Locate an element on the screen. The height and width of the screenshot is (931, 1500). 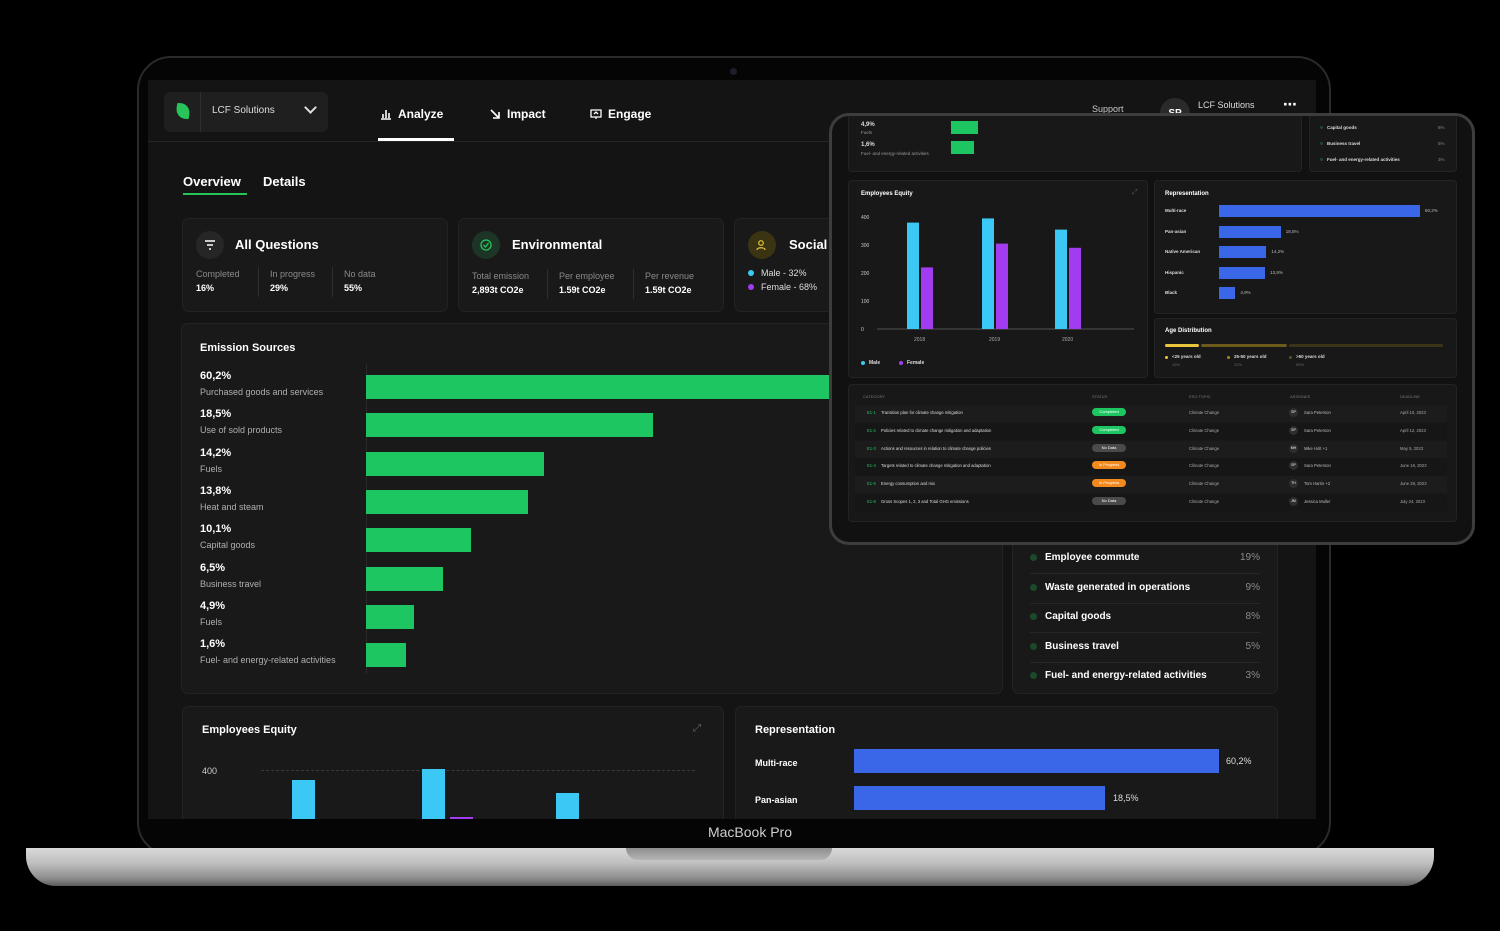
list-item: Business travel 5% is located at coordinates (1145, 648).